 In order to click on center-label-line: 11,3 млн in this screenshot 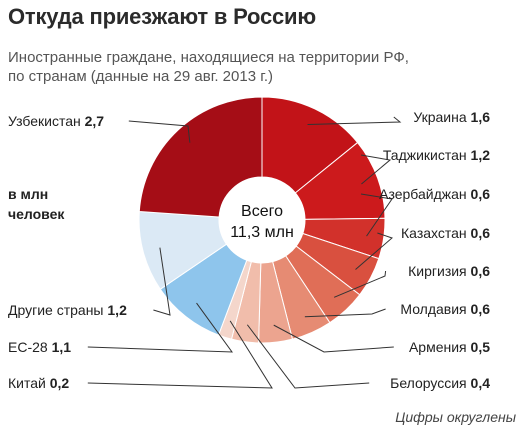, I will do `click(262, 232)`.